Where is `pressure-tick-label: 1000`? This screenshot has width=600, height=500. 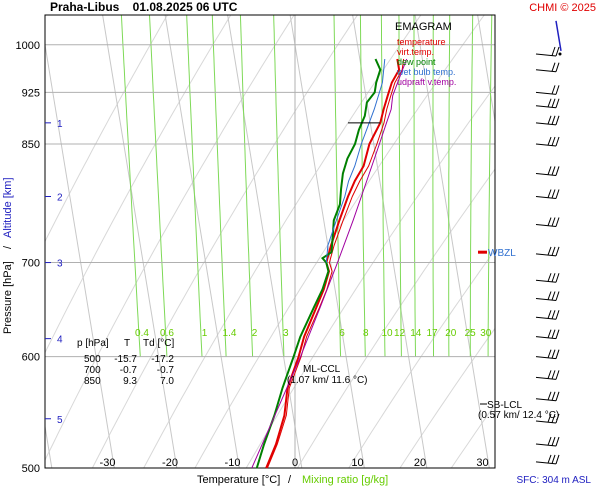 pressure-tick-label: 1000 is located at coordinates (28, 46).